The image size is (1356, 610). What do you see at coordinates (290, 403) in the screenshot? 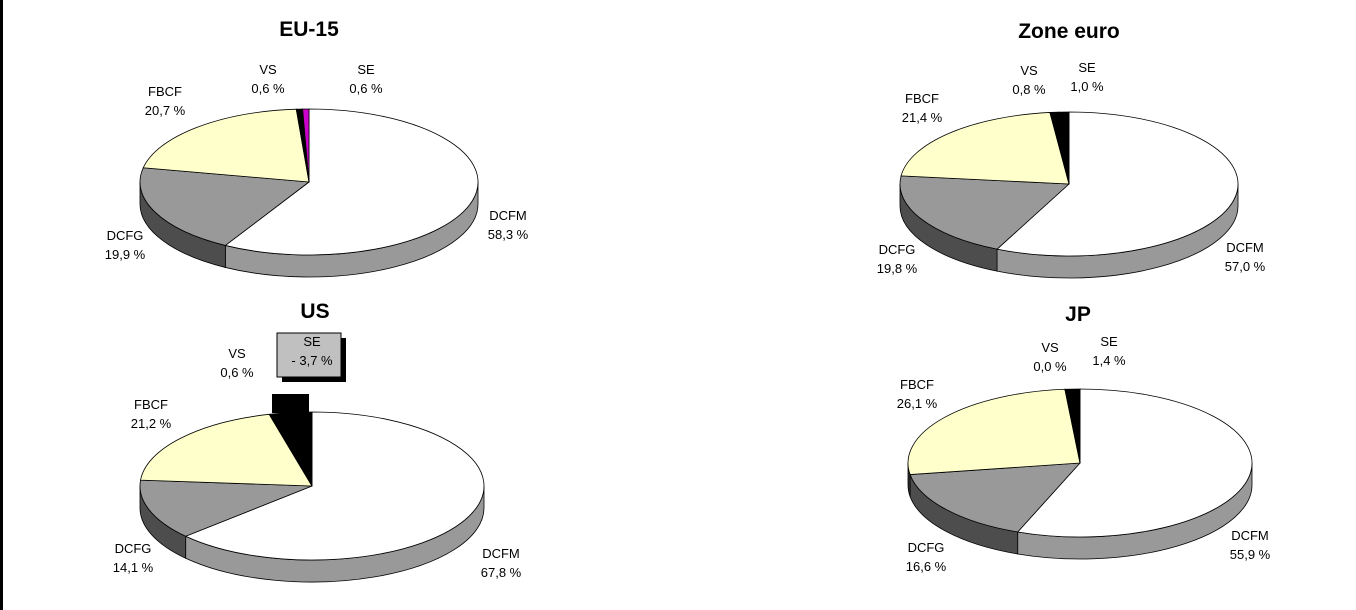
I see `slice-se-negative` at bounding box center [290, 403].